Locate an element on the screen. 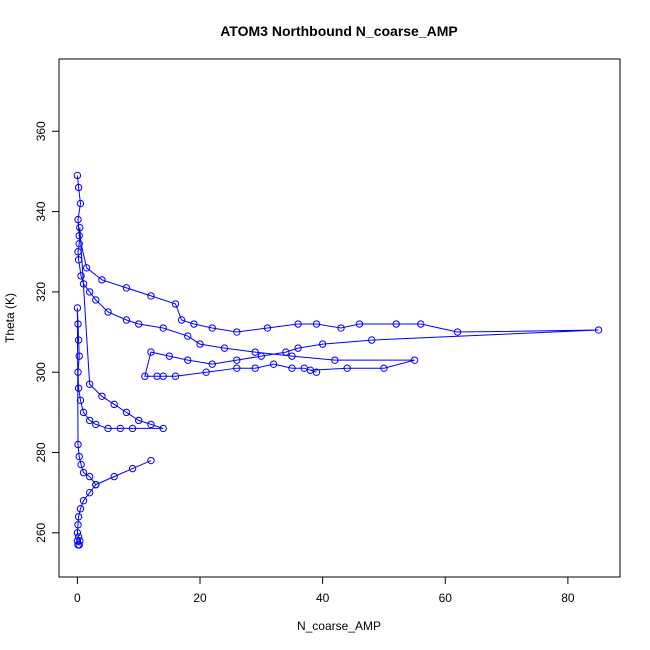 Image resolution: width=650 pixels, height=650 pixels. x-tick-label-4: 80 is located at coordinates (568, 598).